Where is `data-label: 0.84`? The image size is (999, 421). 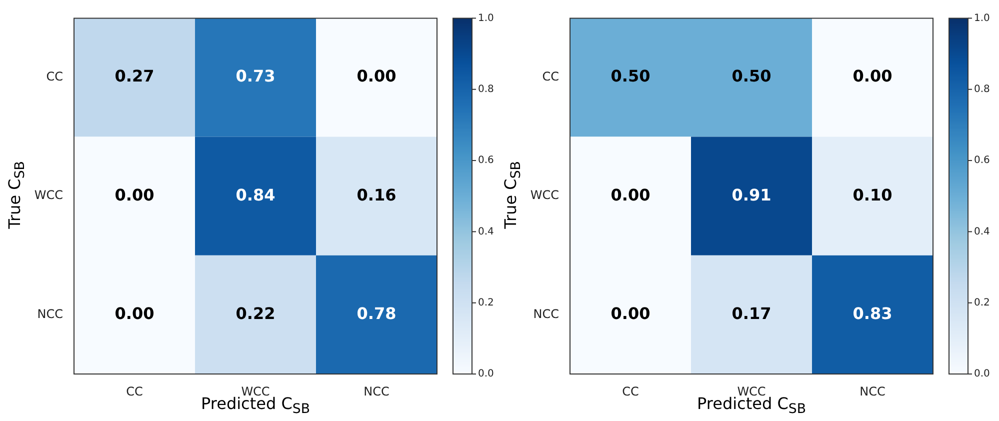 data-label: 0.84 is located at coordinates (256, 194).